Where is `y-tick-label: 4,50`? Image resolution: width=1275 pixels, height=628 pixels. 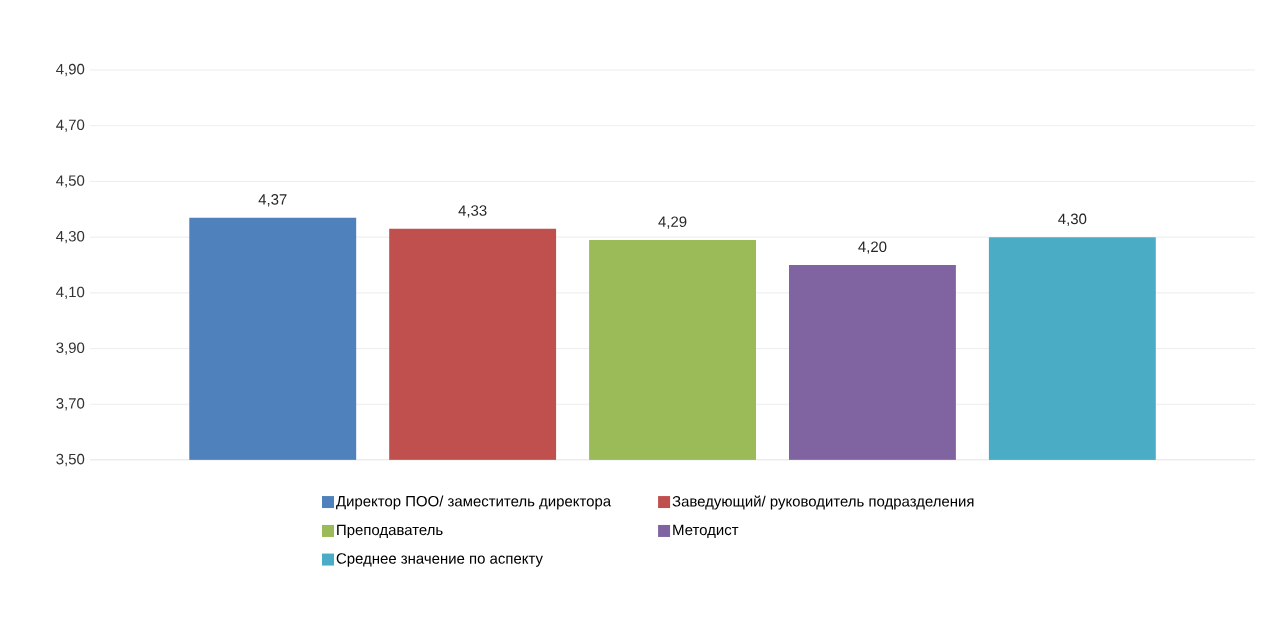
y-tick-label: 4,50 is located at coordinates (70, 181).